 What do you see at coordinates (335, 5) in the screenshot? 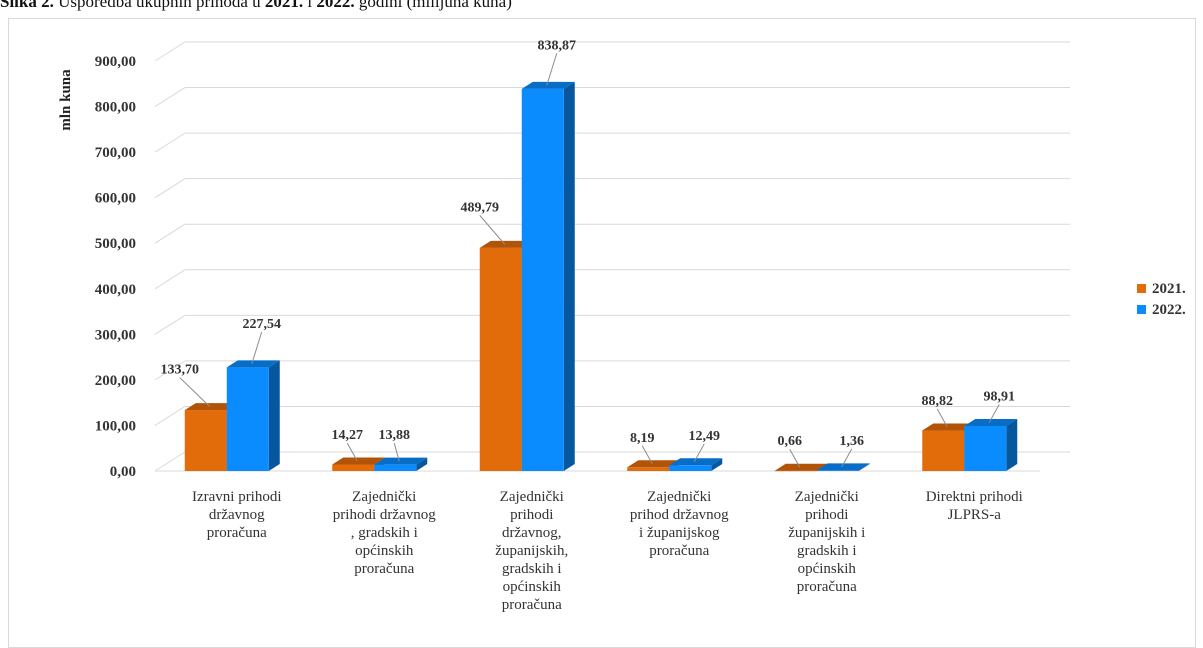
I see `caption-year-b: 2022.` at bounding box center [335, 5].